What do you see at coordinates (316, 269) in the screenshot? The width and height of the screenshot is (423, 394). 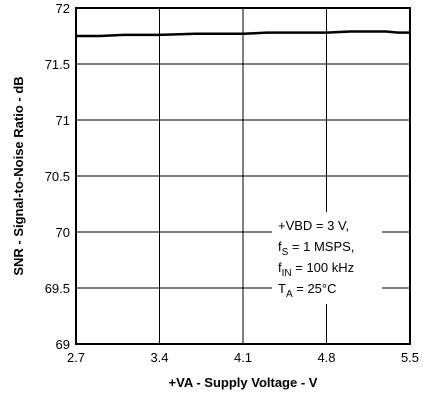 I see `annotation-line: fIN = 100 kHz` at bounding box center [316, 269].